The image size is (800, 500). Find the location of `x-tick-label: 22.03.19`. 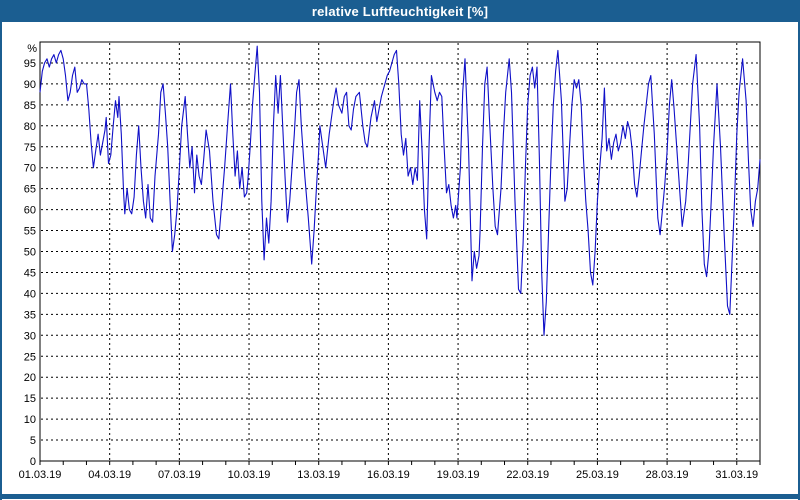

x-tick-label: 22.03.19 is located at coordinates (527, 475).